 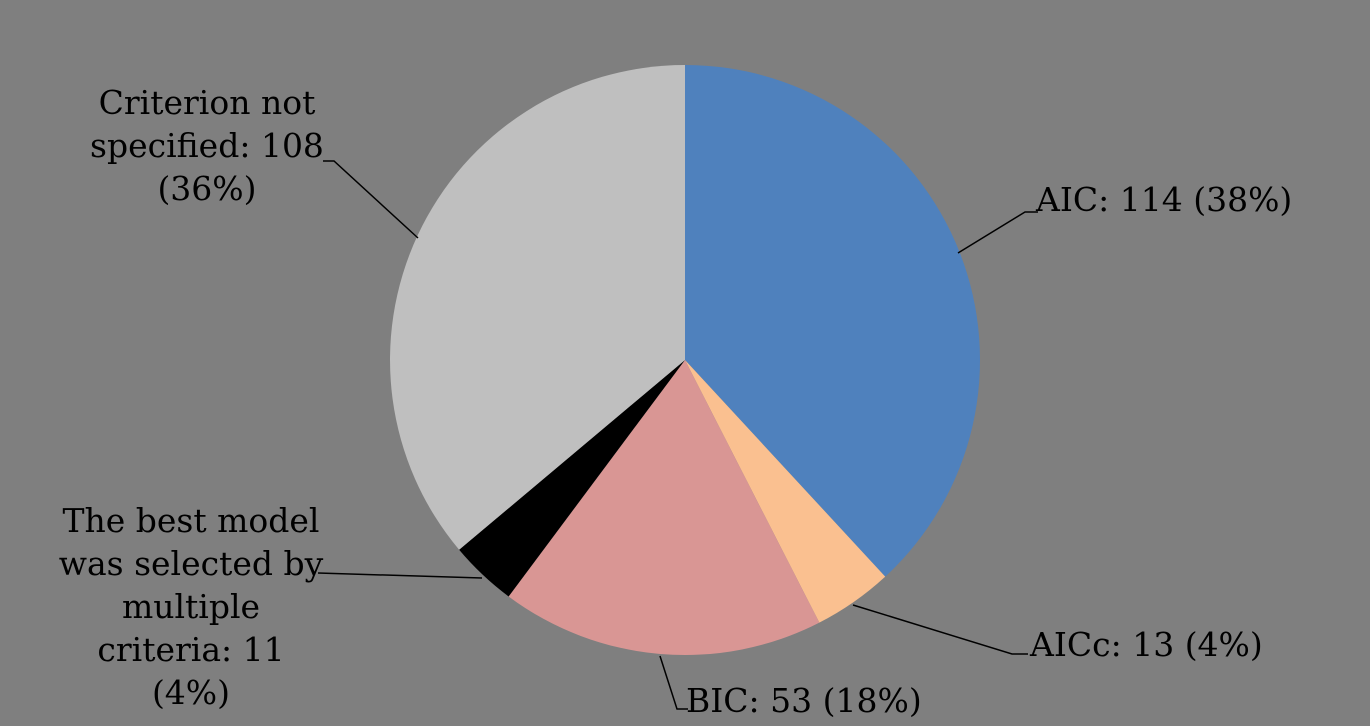 I want to click on pie-slice-criterion, so click(x=537, y=307).